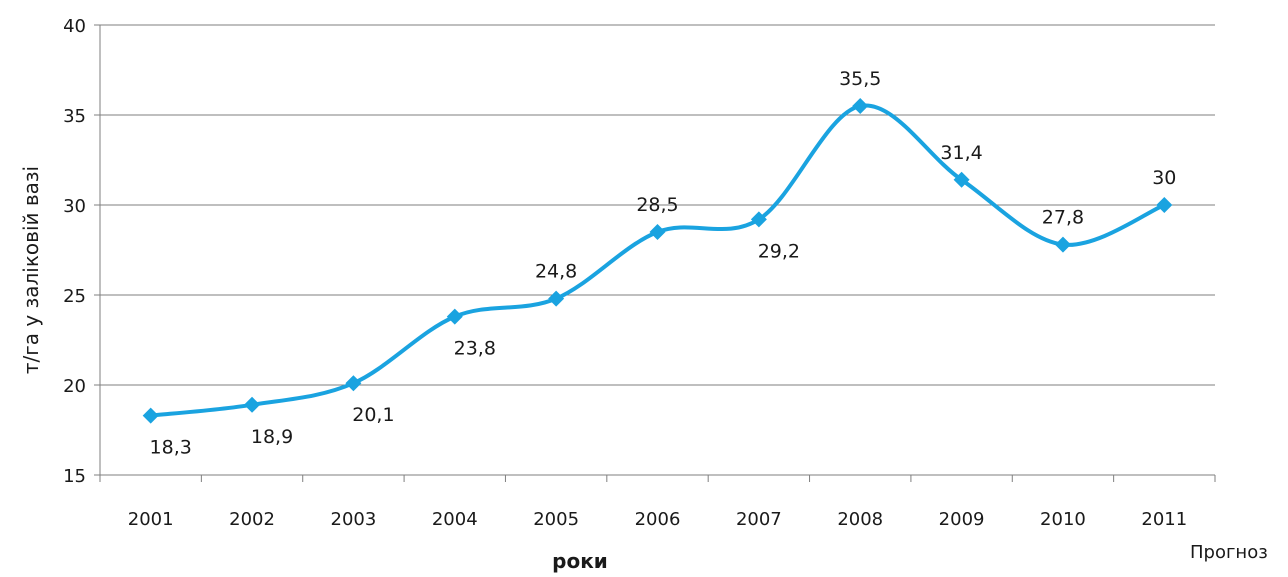  Describe the element at coordinates (1229, 552) in the screenshot. I see `forecast-note: Прогноз` at that location.